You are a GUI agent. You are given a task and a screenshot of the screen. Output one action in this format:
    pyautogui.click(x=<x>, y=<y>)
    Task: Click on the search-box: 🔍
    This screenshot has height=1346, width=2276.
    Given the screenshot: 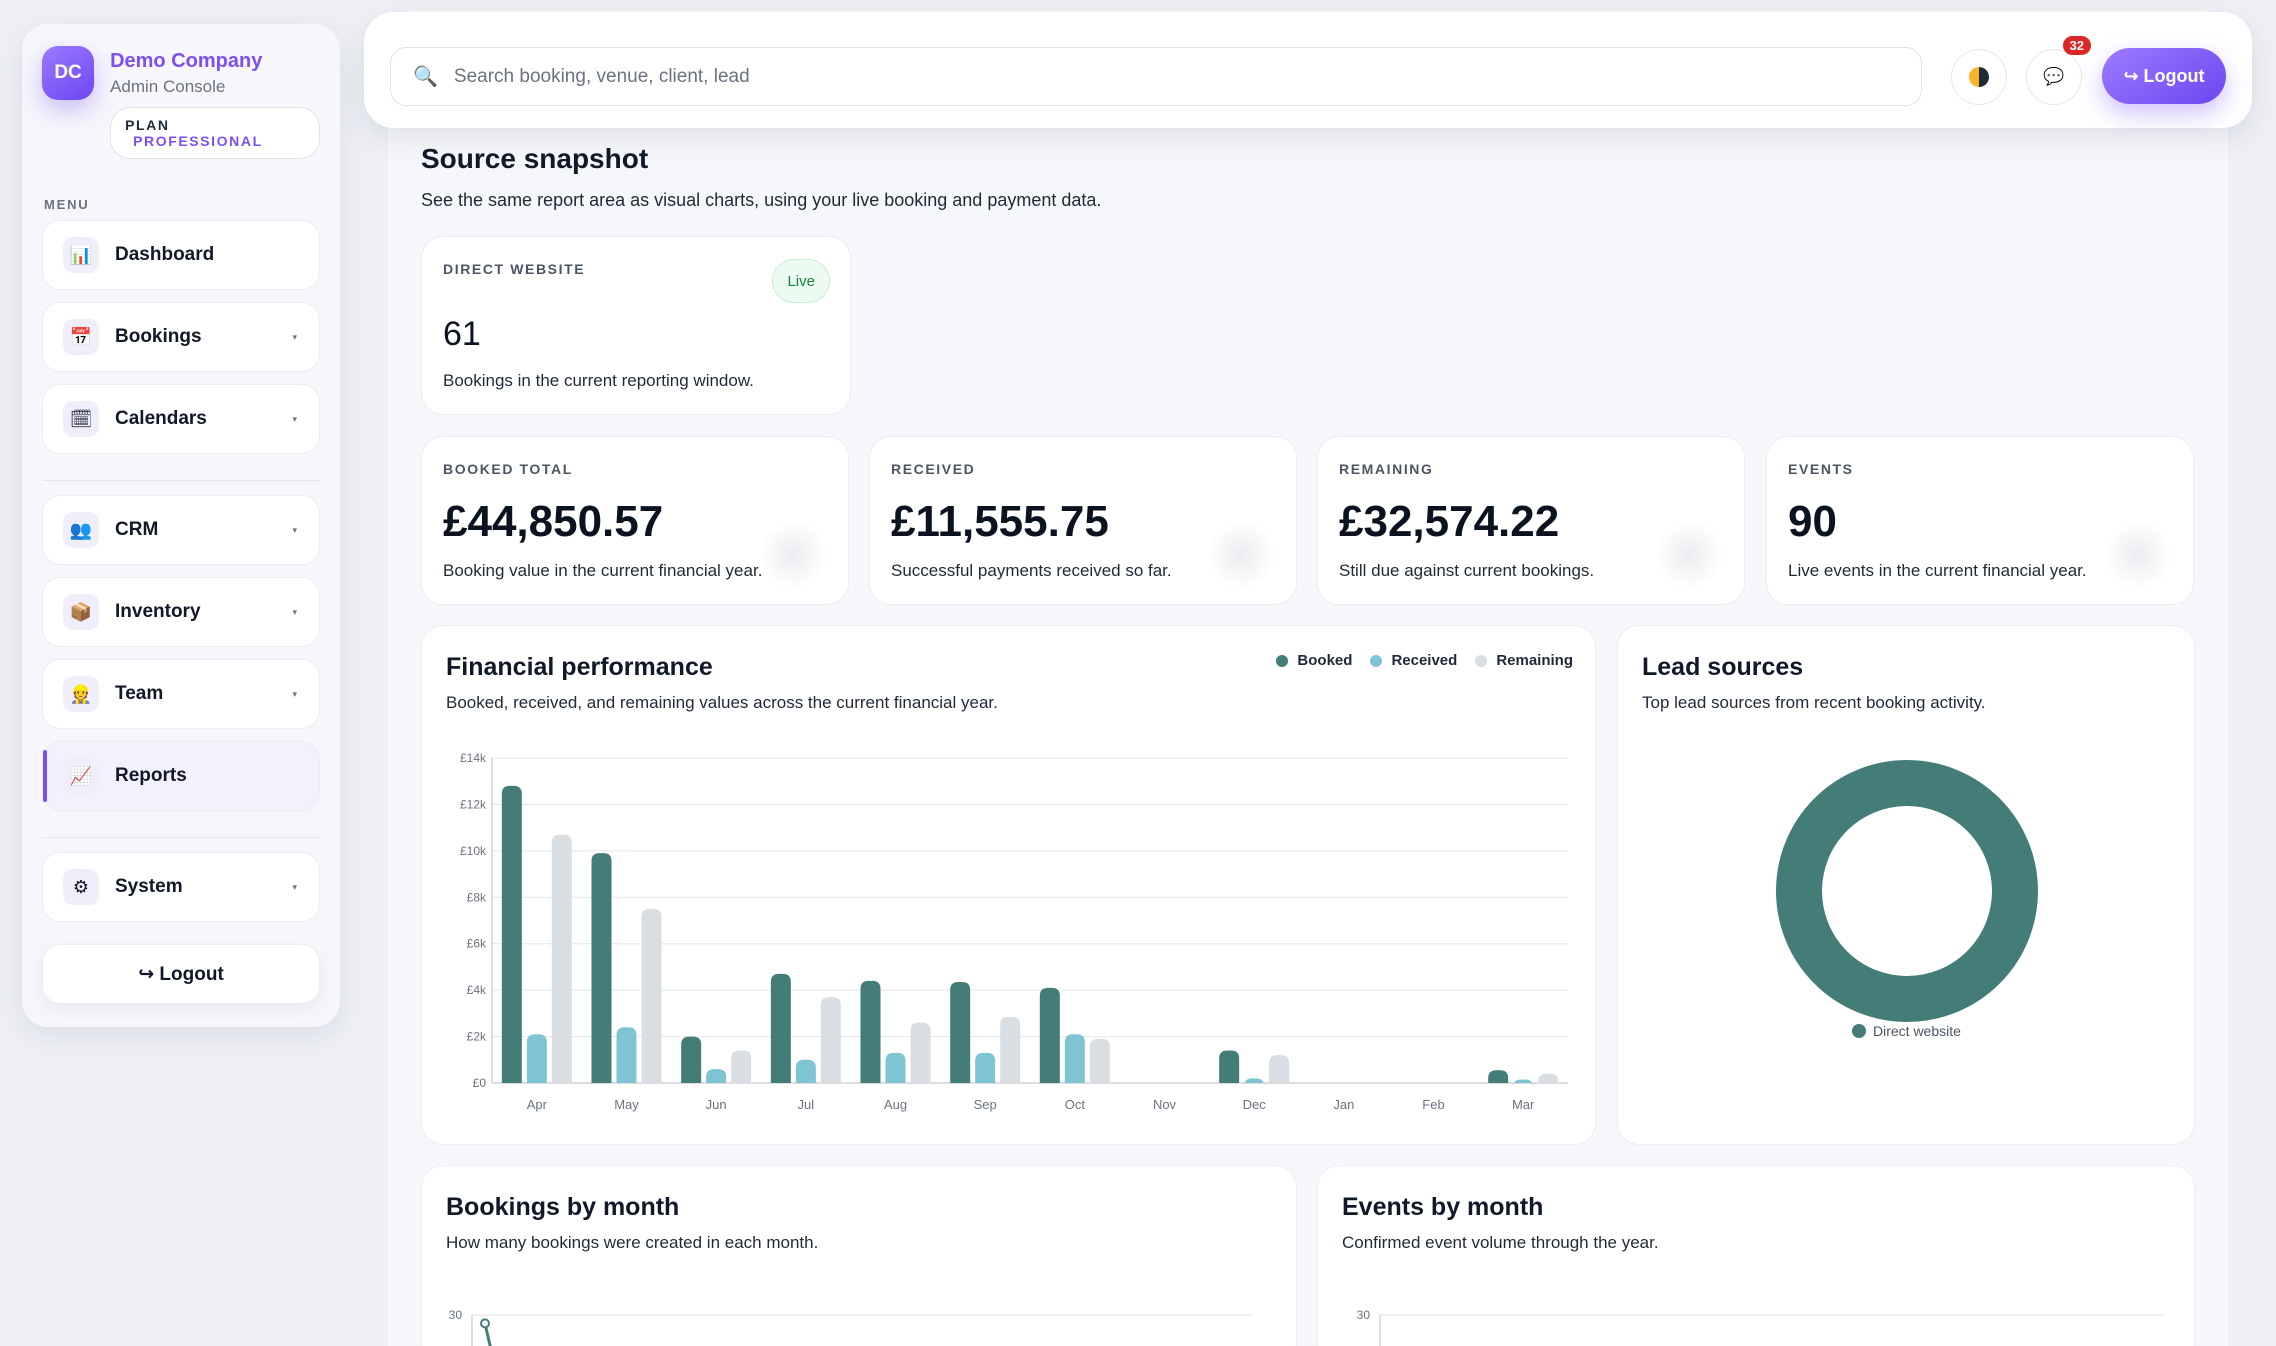 What is the action you would take?
    pyautogui.click(x=1156, y=76)
    